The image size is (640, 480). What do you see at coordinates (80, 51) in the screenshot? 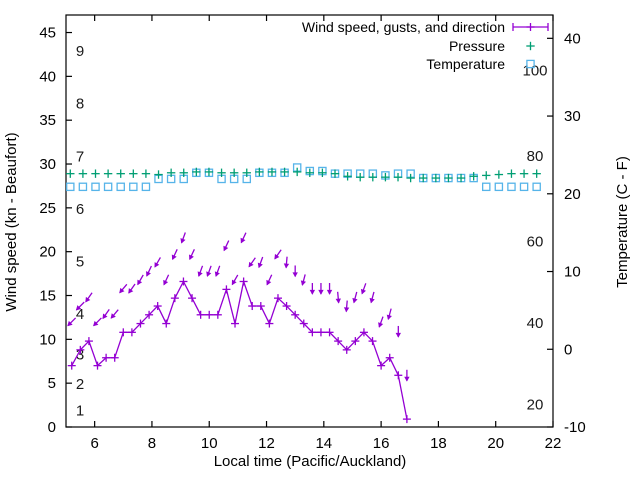
I see `beaufort-label: 9` at bounding box center [80, 51].